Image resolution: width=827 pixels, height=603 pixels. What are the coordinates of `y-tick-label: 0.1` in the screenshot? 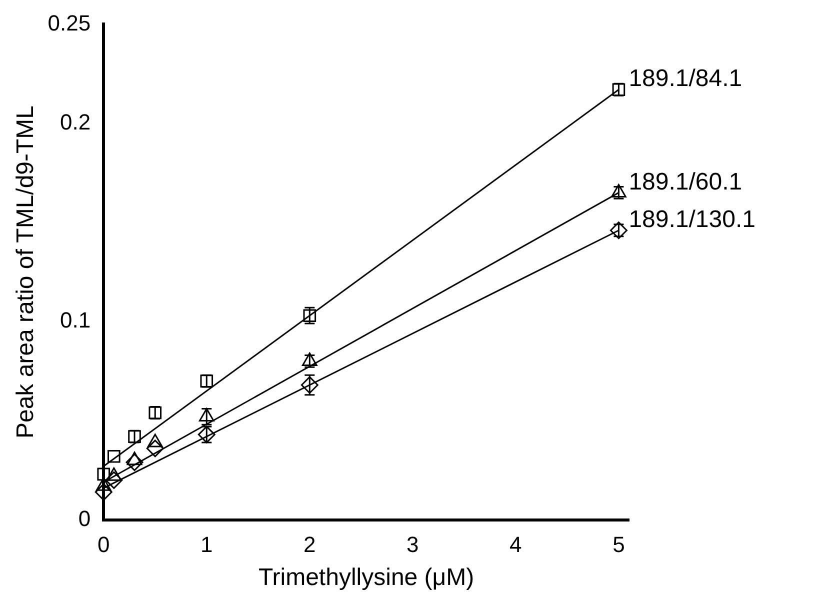 It's located at (75, 320).